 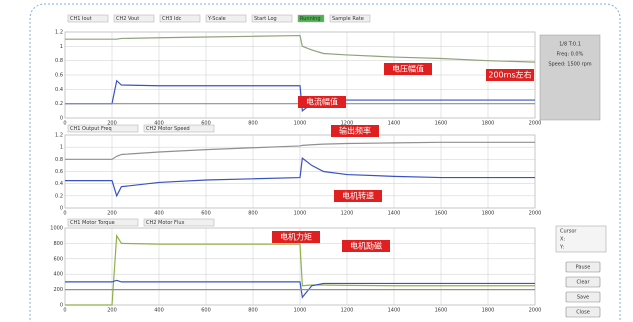 What do you see at coordinates (59, 61) in the screenshot?
I see `y-tick-label: 0.8` at bounding box center [59, 61].